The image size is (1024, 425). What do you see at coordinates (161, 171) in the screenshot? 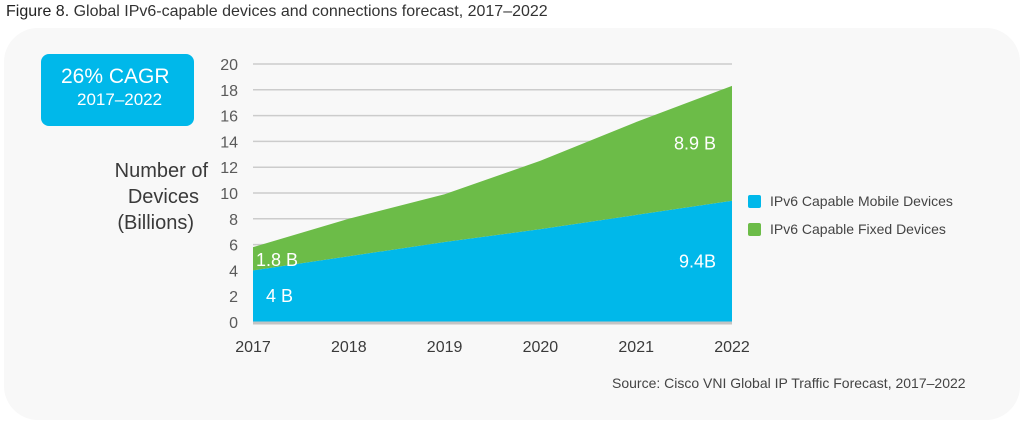
I see `y-axis-label-line-1: Number of` at bounding box center [161, 171].